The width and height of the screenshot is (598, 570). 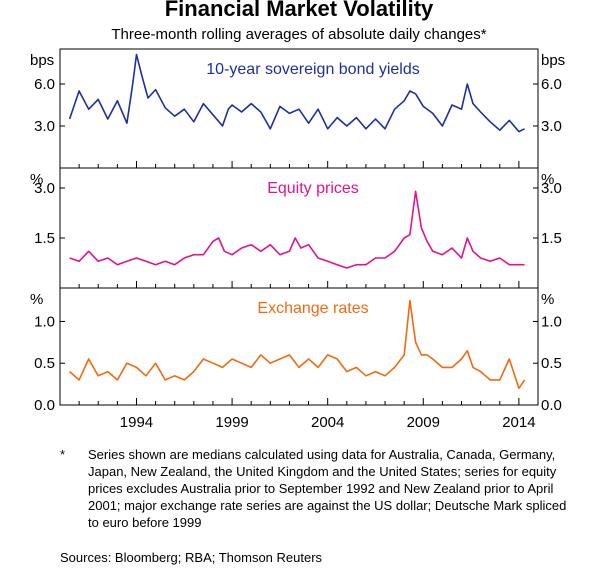 I want to click on series-label: Exchange rates, so click(x=312, y=308).